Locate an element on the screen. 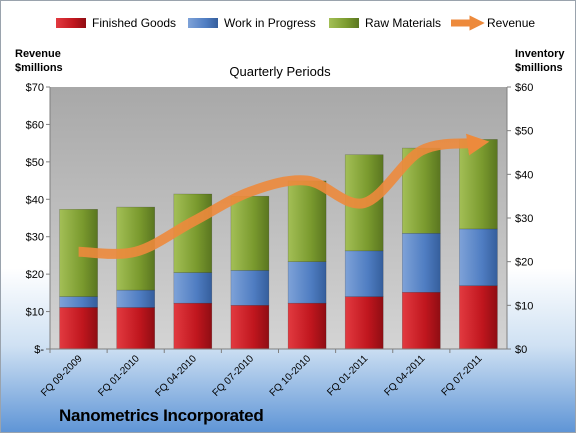 Image resolution: width=576 pixels, height=434 pixels. x-tick-label-7: FQ 07-2011 is located at coordinates (462, 375).